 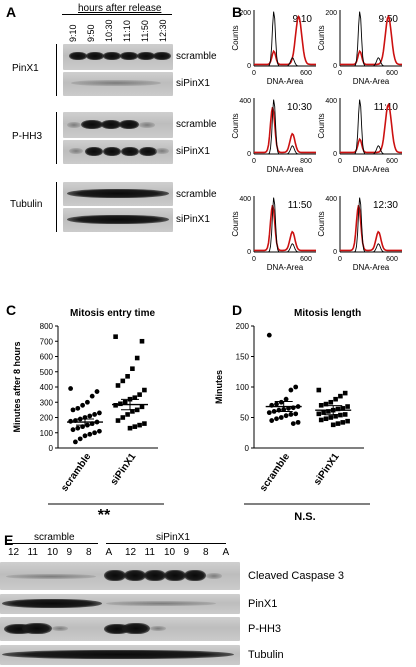 I want to click on y-tick-label: 50, so click(x=244, y=418).